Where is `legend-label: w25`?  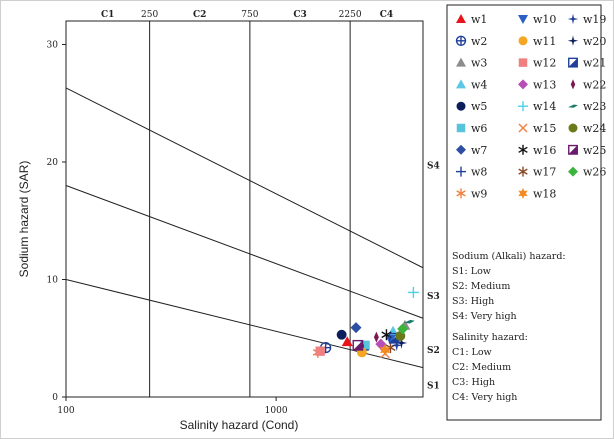
legend-label: w25 is located at coordinates (594, 150).